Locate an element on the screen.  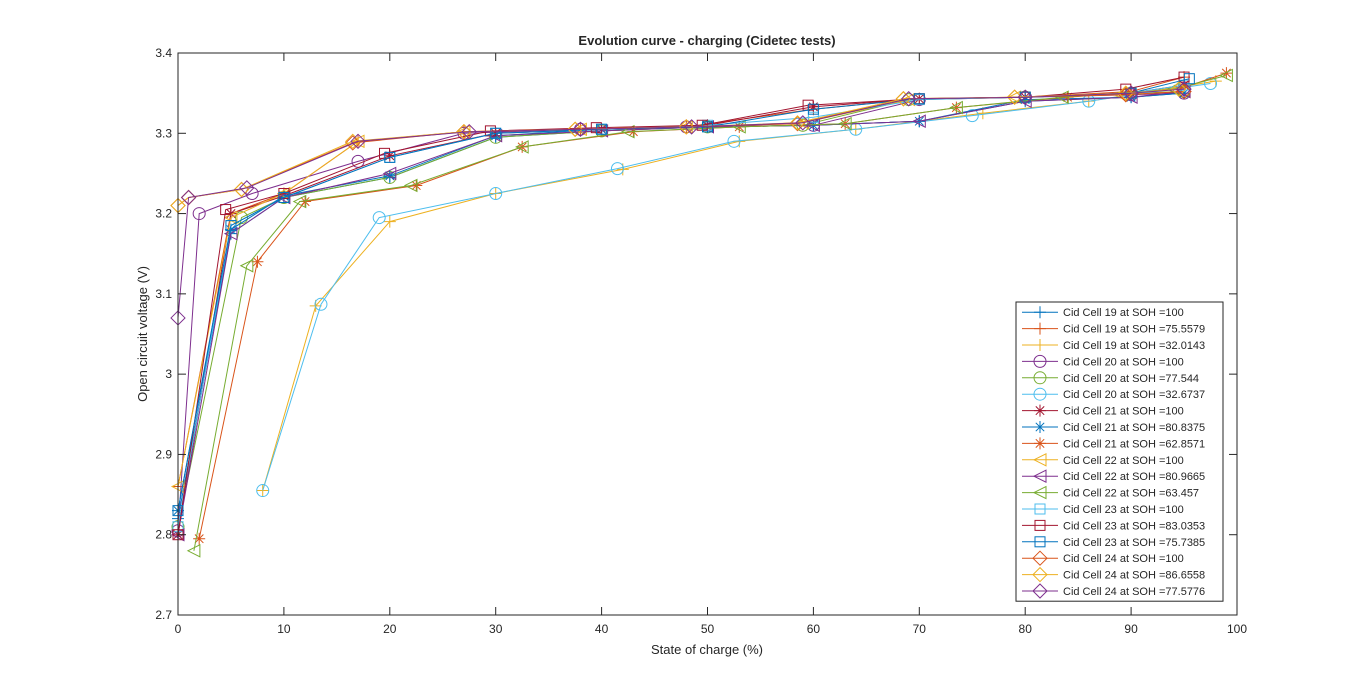
legend-label: Cid Cell 20 at SOH =32.6737 is located at coordinates (1134, 395).